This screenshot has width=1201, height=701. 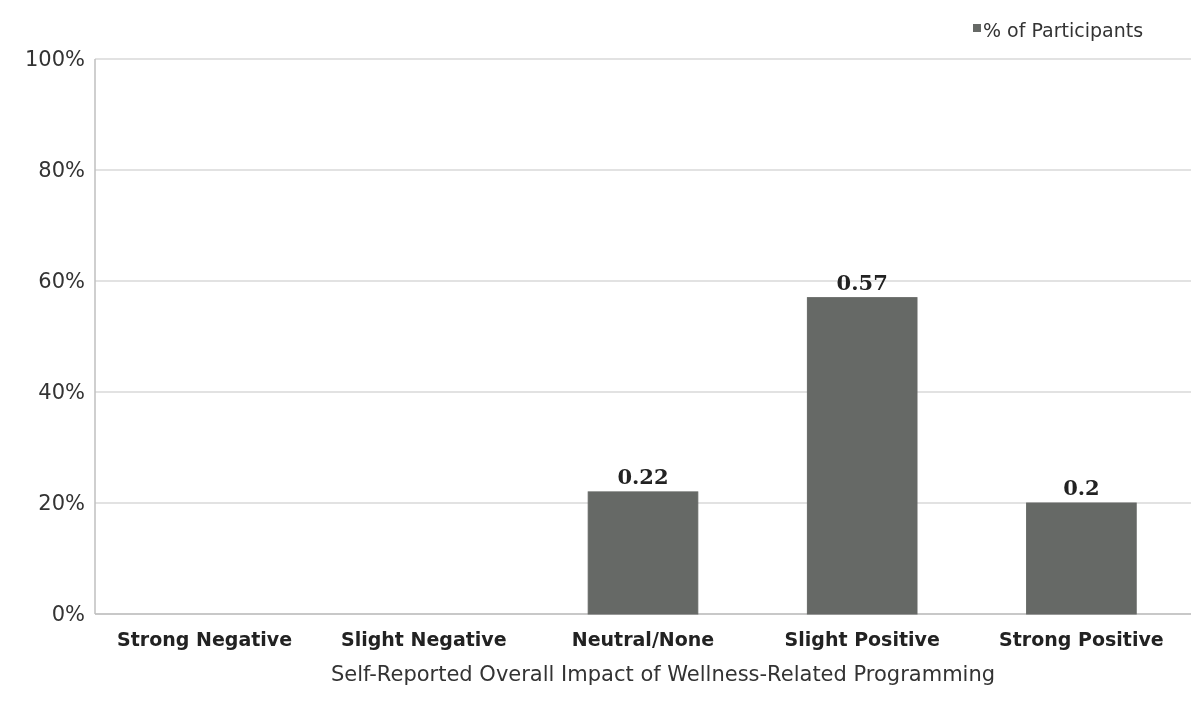 What do you see at coordinates (643, 639) in the screenshot?
I see `x-tick-label: Neutral/None` at bounding box center [643, 639].